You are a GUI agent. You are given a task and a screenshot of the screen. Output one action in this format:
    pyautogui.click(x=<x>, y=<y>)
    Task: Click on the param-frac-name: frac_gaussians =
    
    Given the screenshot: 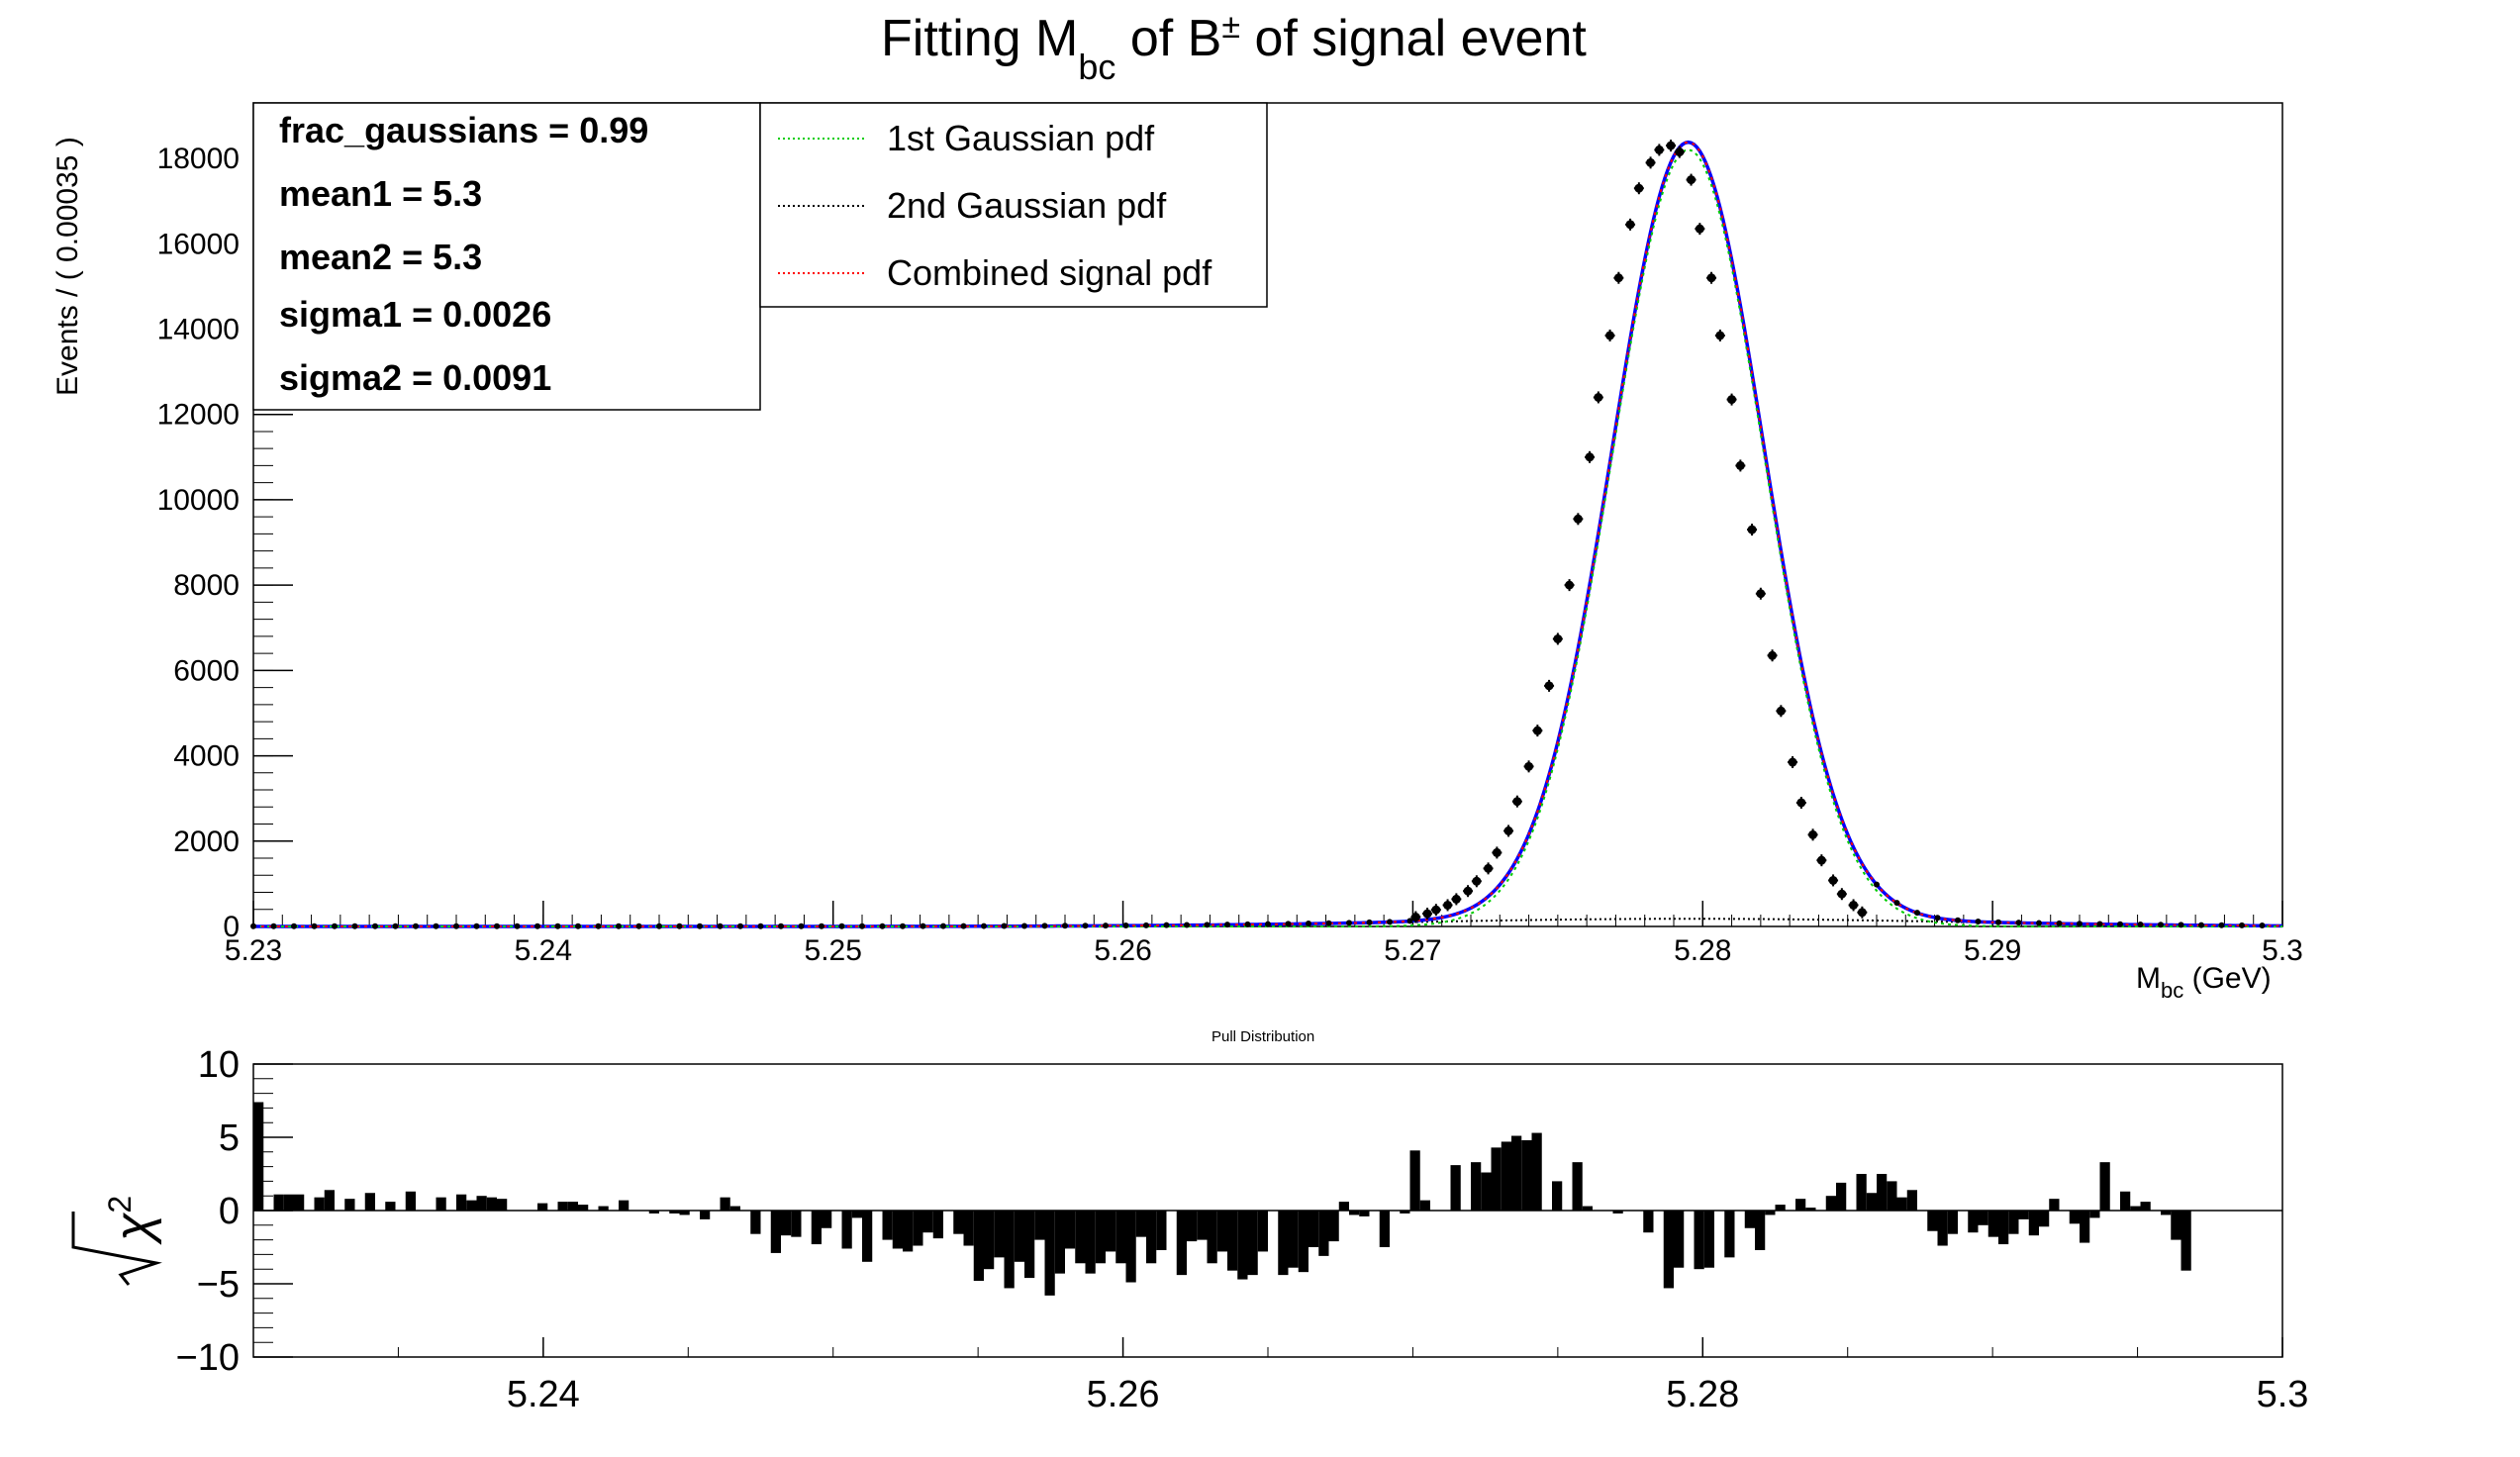 What is the action you would take?
    pyautogui.click(x=424, y=130)
    